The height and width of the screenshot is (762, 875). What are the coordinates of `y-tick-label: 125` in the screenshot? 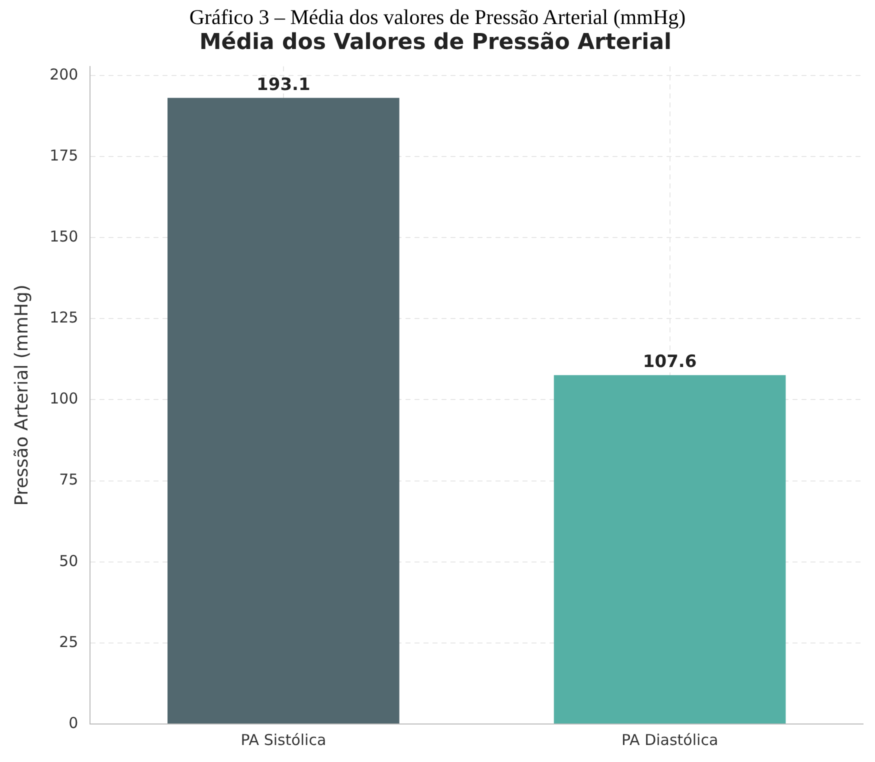 It's located at (64, 317).